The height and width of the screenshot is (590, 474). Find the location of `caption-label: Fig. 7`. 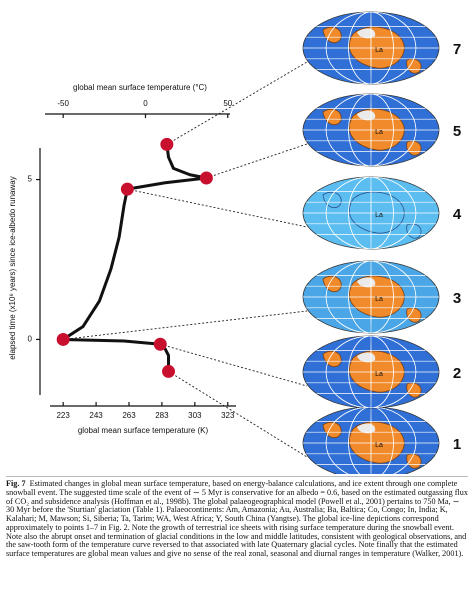

caption-label: Fig. 7 is located at coordinates (16, 483).